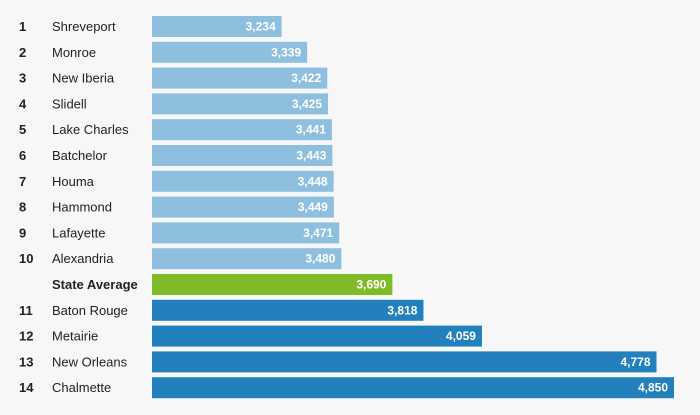 The image size is (700, 415). What do you see at coordinates (371, 285) in the screenshot?
I see `value-label: 3,690` at bounding box center [371, 285].